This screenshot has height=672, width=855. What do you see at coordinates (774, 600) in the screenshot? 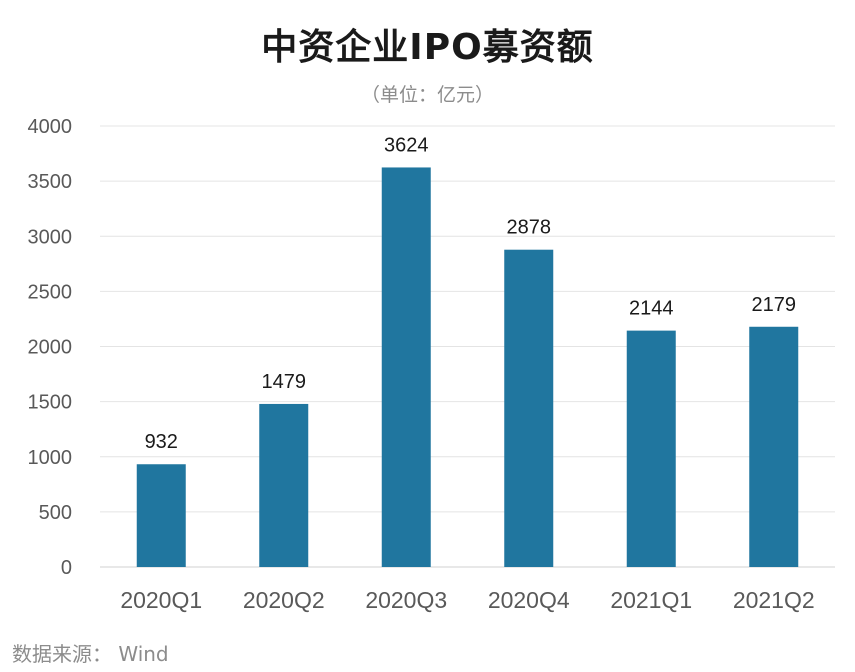
I see `x-tick-label: 2021Q2` at bounding box center [774, 600].